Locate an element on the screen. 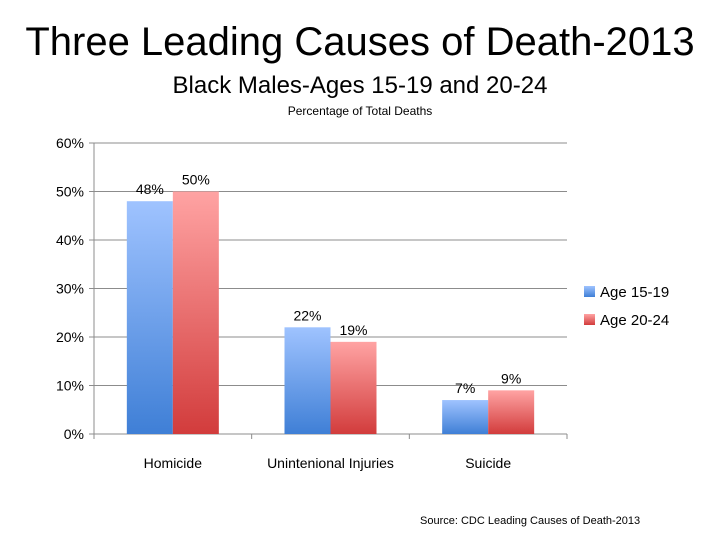 The height and width of the screenshot is (540, 720). data-label: 50% is located at coordinates (196, 180).